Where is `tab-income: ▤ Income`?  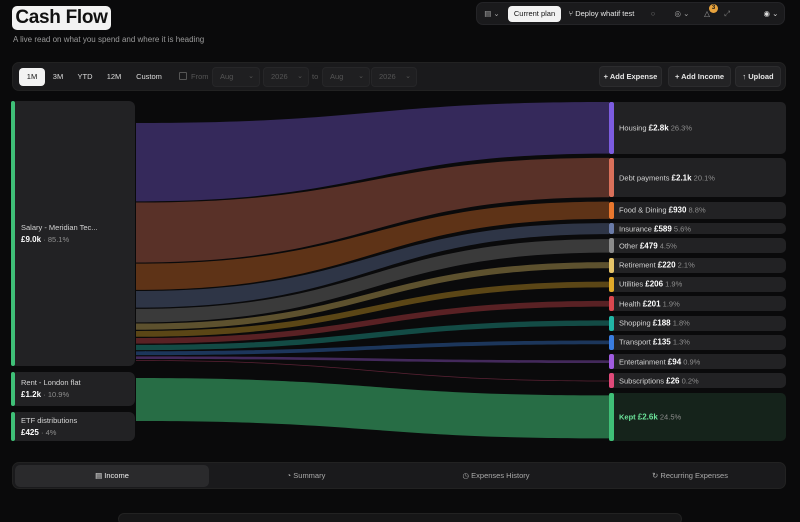 tab-income: ▤ Income is located at coordinates (112, 476).